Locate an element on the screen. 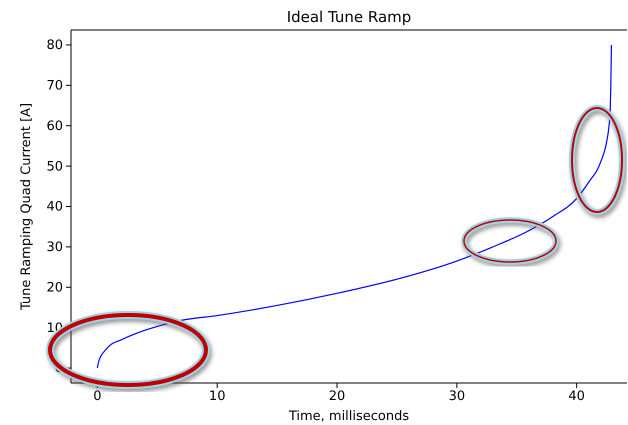  y-tick-label: 70 is located at coordinates (54, 86).